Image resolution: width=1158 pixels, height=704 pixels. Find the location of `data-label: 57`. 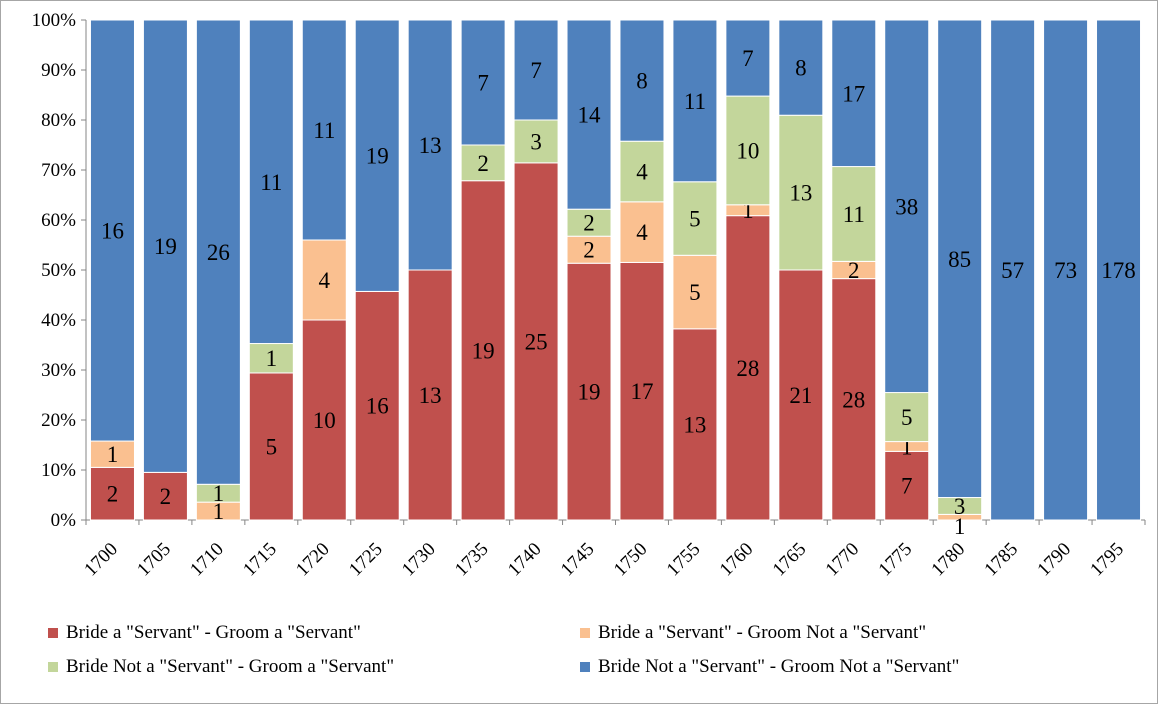

data-label: 57 is located at coordinates (1012, 270).